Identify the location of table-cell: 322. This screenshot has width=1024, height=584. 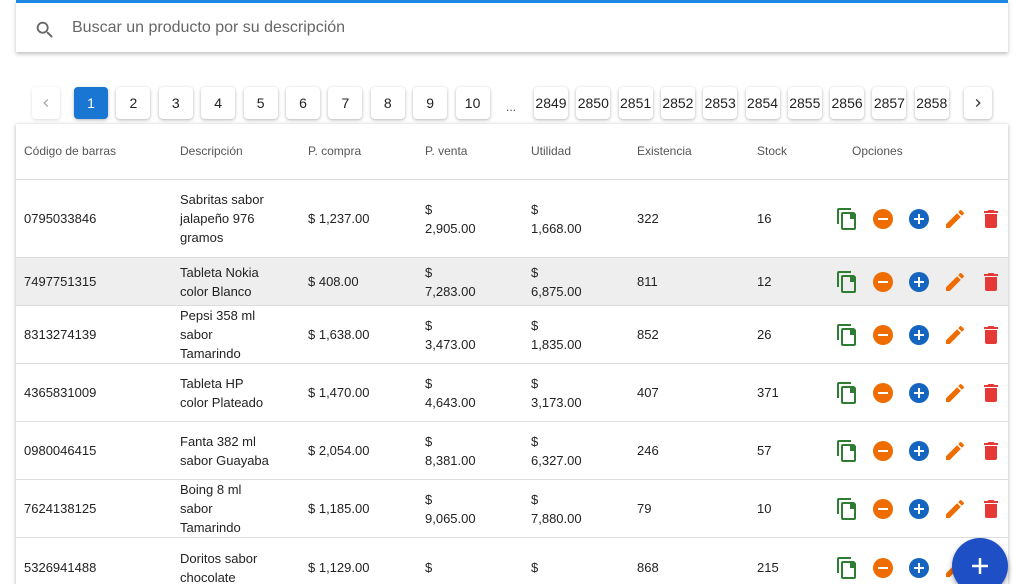
(648, 218).